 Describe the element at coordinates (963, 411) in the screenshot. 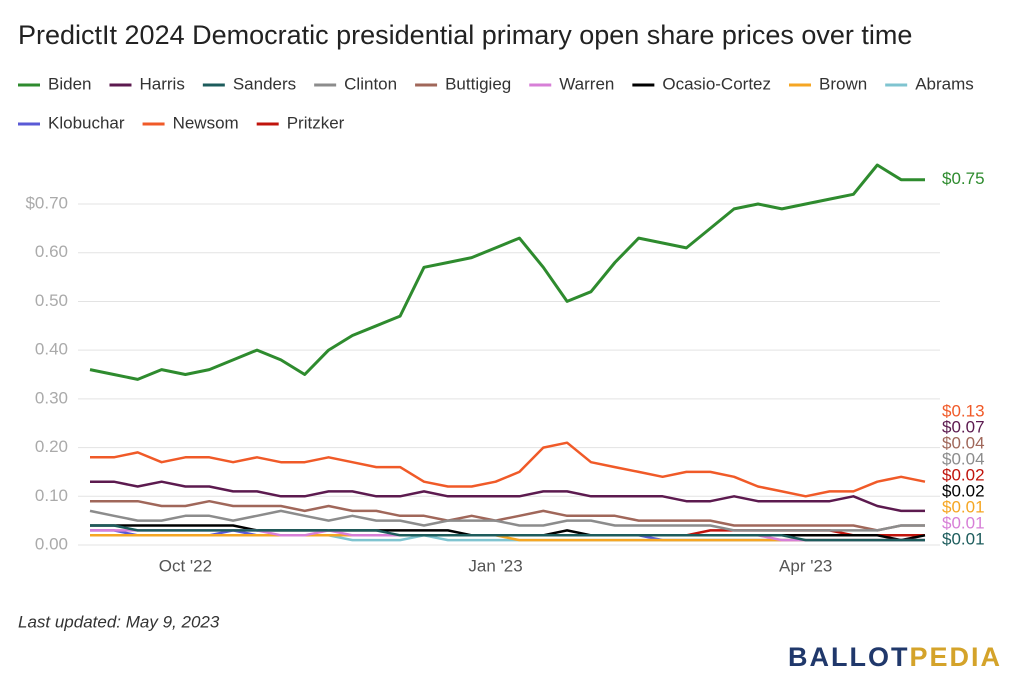

I see `end-label: $0.13` at that location.